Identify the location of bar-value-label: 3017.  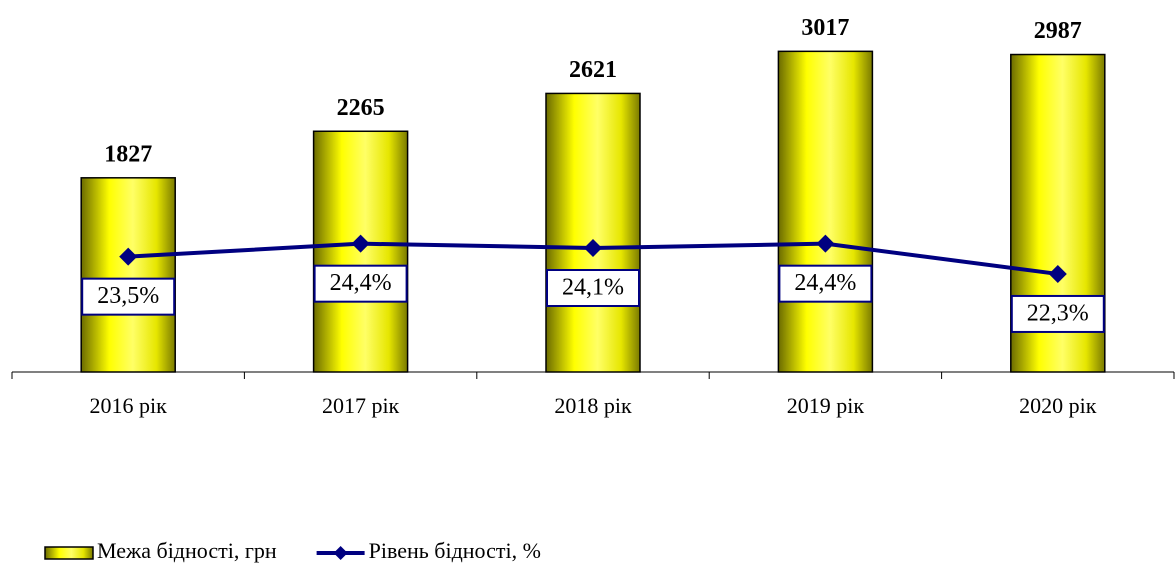
(825, 28).